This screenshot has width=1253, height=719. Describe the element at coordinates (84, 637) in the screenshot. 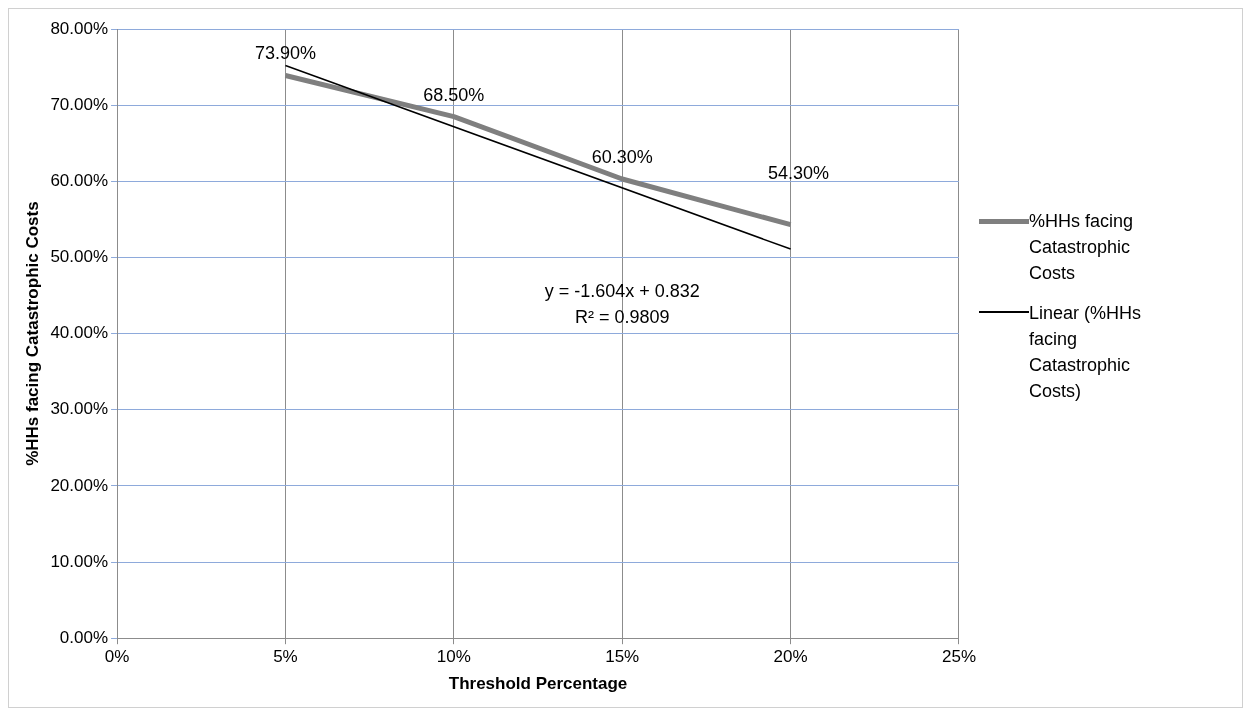

I see `y-tick-label: 0.00%` at that location.